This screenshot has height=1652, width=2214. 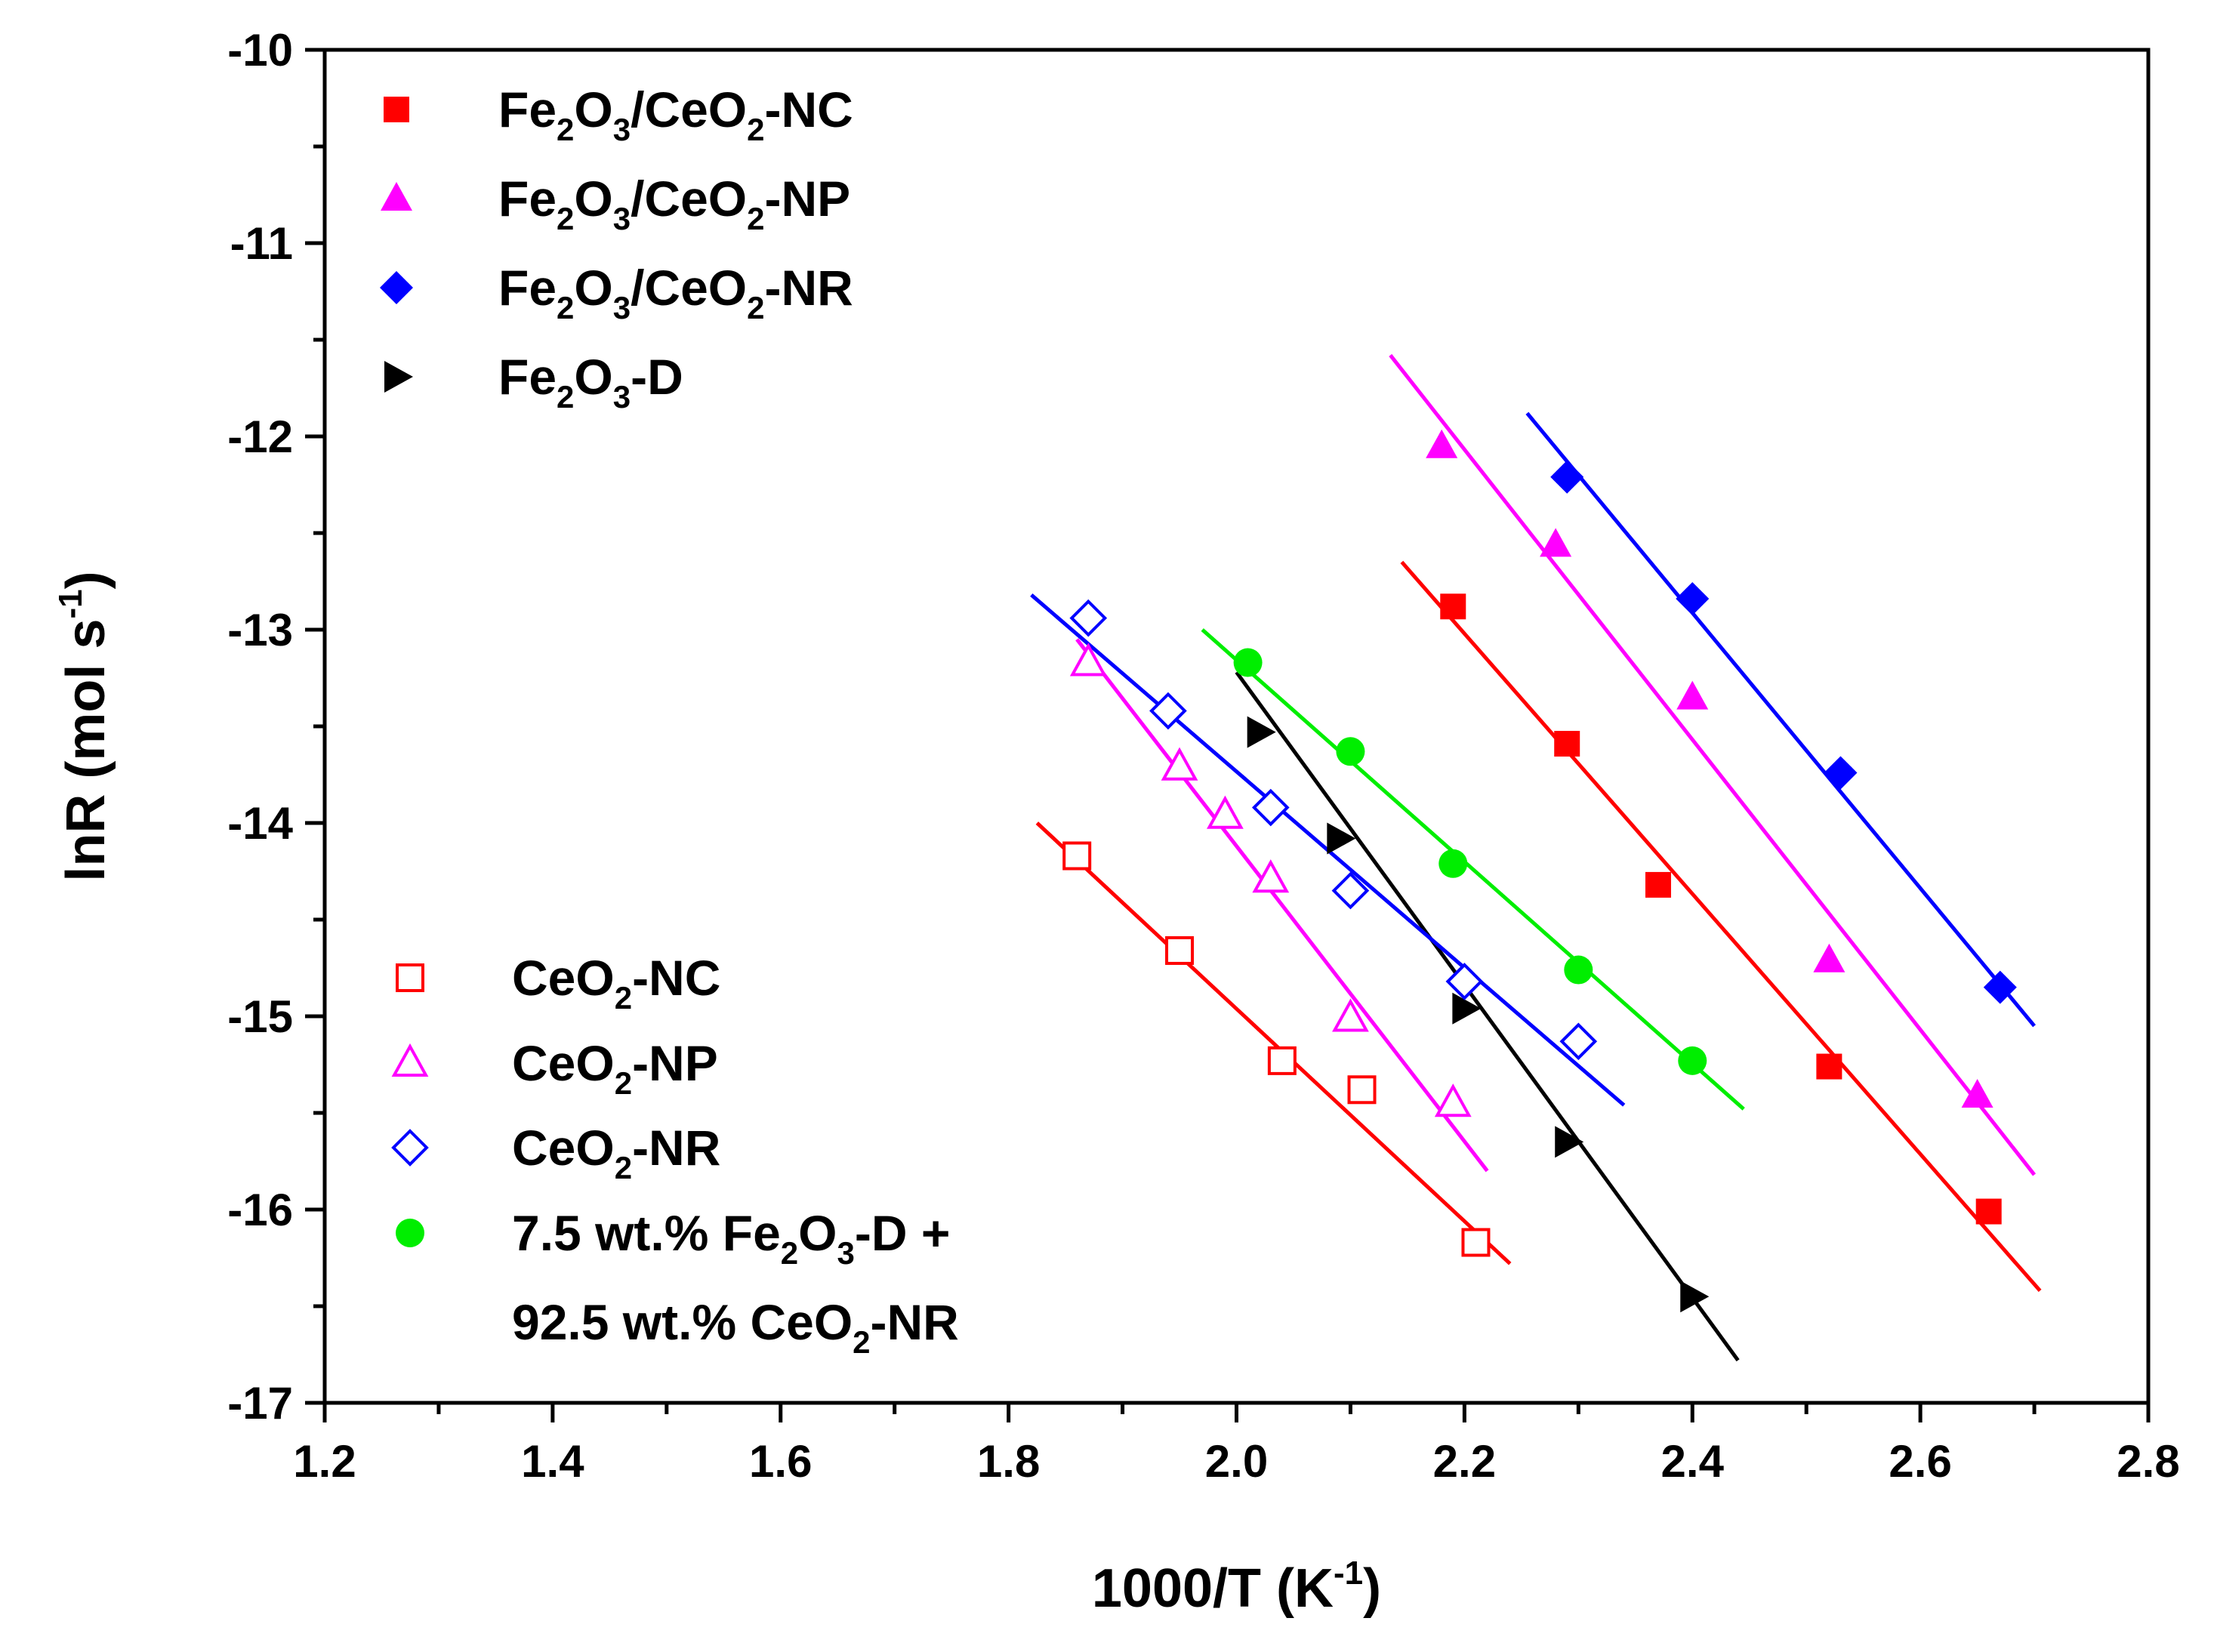 I want to click on y-tick-label: -17, so click(x=260, y=1404).